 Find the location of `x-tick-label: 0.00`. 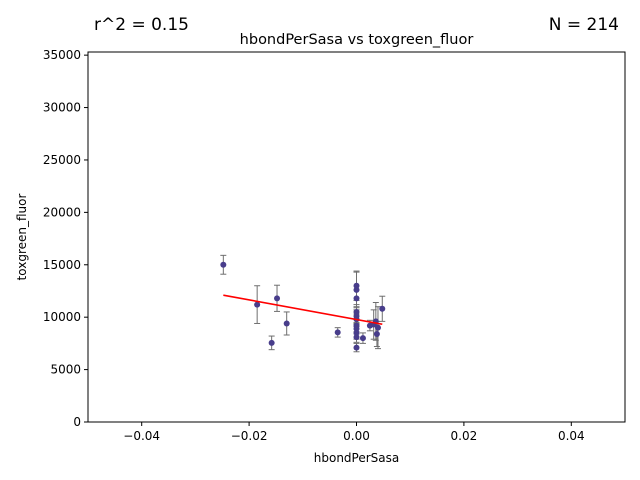

x-tick-label: 0.00 is located at coordinates (356, 436).